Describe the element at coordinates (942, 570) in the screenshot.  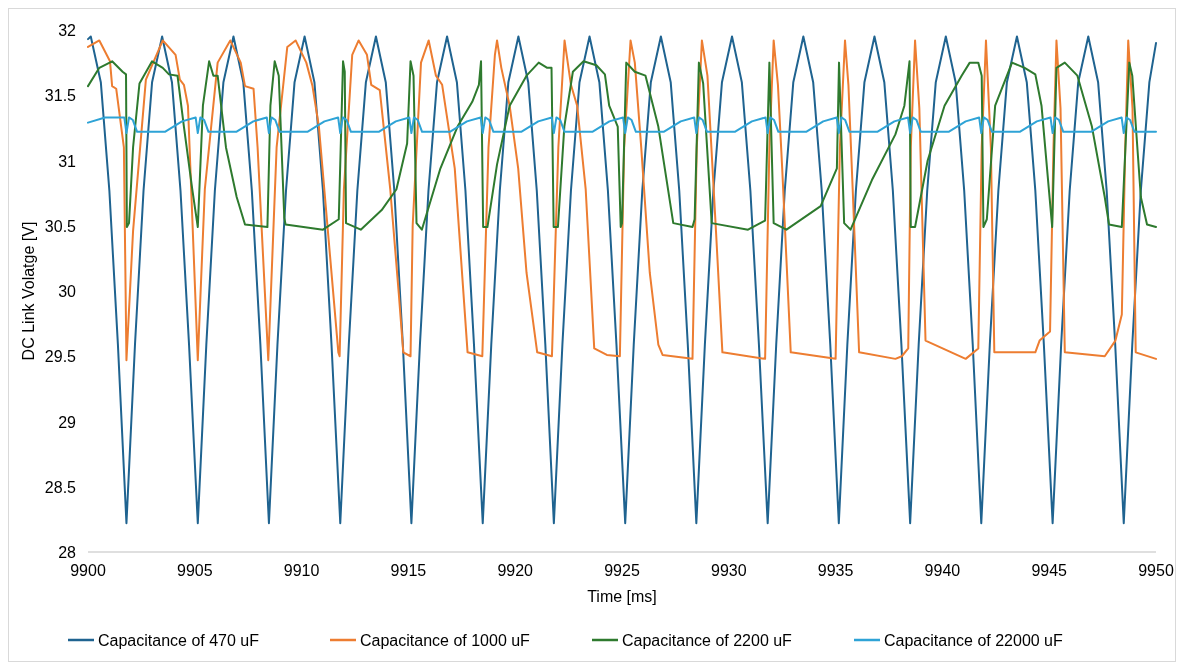
I see `x-tick-label: 9940` at that location.